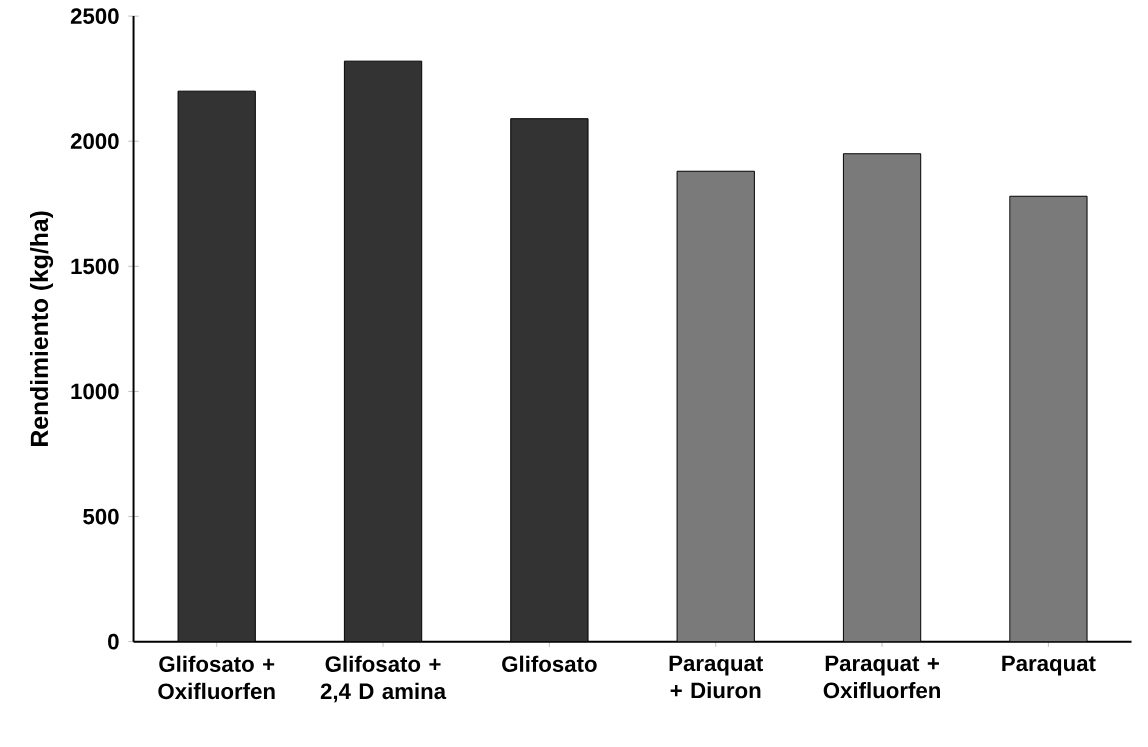 The height and width of the screenshot is (747, 1148). What do you see at coordinates (95, 391) in the screenshot?
I see `y-tick-label: 1000` at bounding box center [95, 391].